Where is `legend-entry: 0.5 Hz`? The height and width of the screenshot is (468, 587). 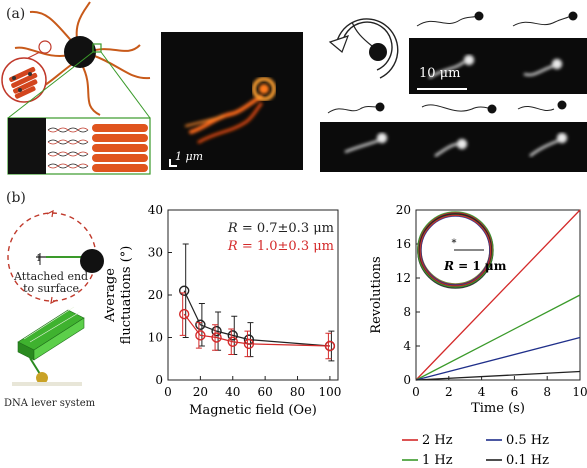
legend-entry: 0.5 Hz is located at coordinates (527, 440).